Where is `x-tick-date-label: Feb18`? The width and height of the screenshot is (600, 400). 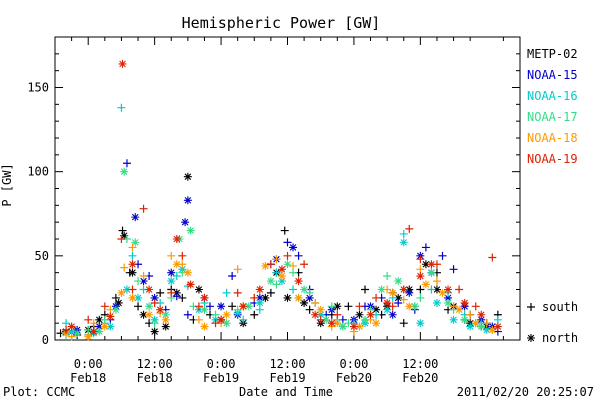
x-tick-date-label: Feb18 is located at coordinates (155, 378).